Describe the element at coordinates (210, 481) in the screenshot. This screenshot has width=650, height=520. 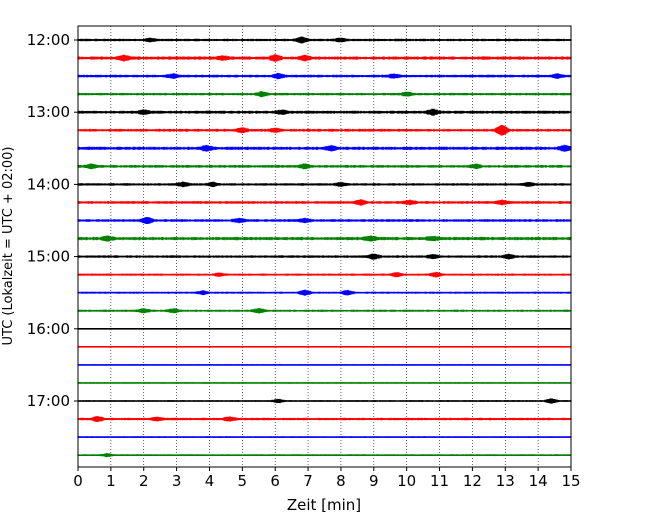
I see `x-tick-label: 4` at that location.